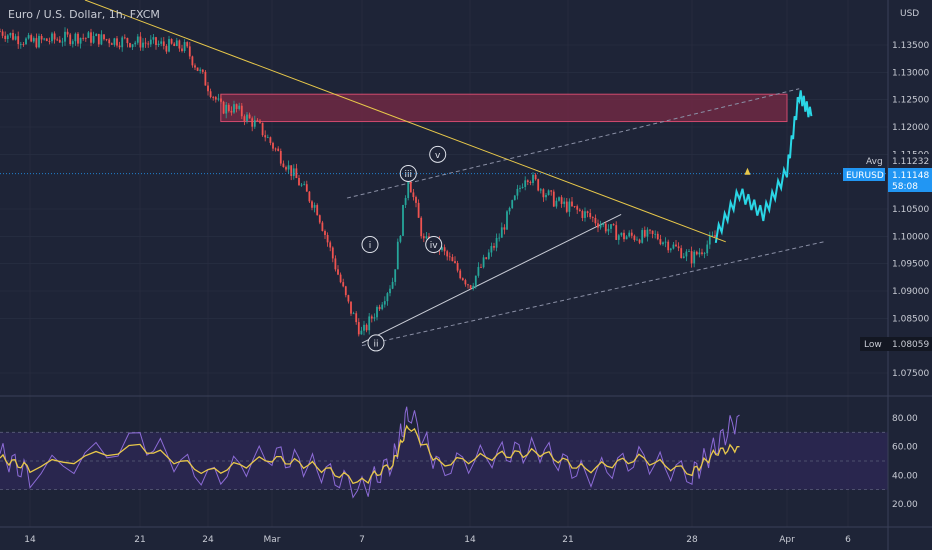 This screenshot has width=932, height=550. Describe the element at coordinates (491, 279) in the screenshot. I see `support-trendline` at that location.